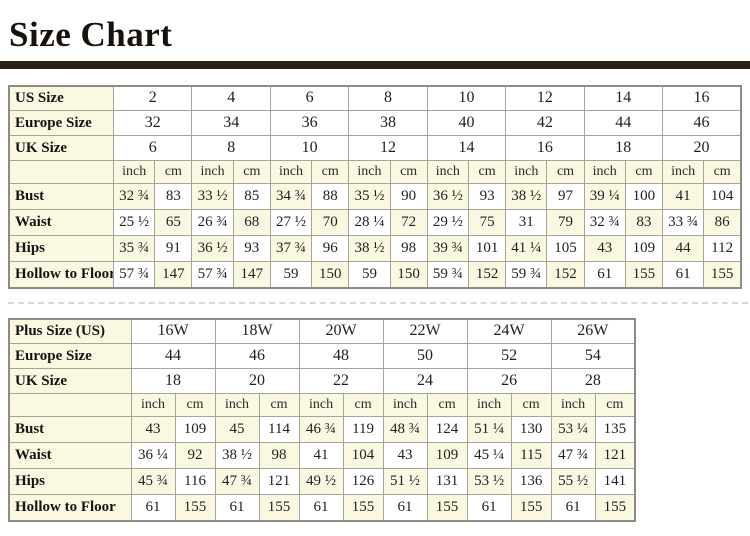 Image resolution: width=750 pixels, height=536 pixels. What do you see at coordinates (531, 455) in the screenshot?
I see `measure-value-cell: 115` at bounding box center [531, 455].